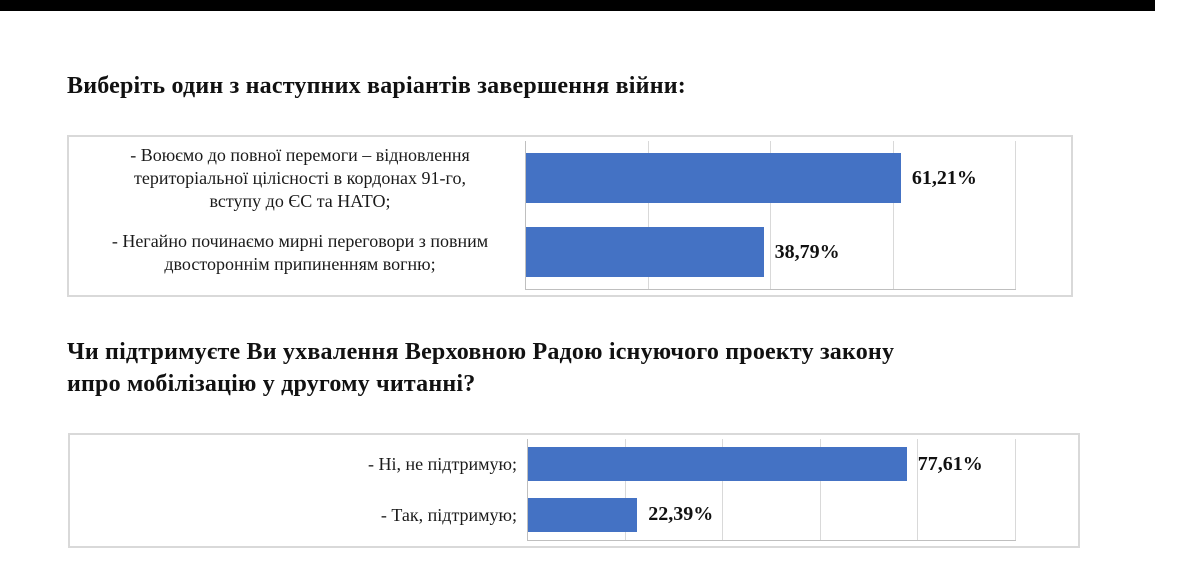 The width and height of the screenshot is (1198, 577). What do you see at coordinates (950, 463) in the screenshot?
I see `bar-value-label: 77,61%` at bounding box center [950, 463].